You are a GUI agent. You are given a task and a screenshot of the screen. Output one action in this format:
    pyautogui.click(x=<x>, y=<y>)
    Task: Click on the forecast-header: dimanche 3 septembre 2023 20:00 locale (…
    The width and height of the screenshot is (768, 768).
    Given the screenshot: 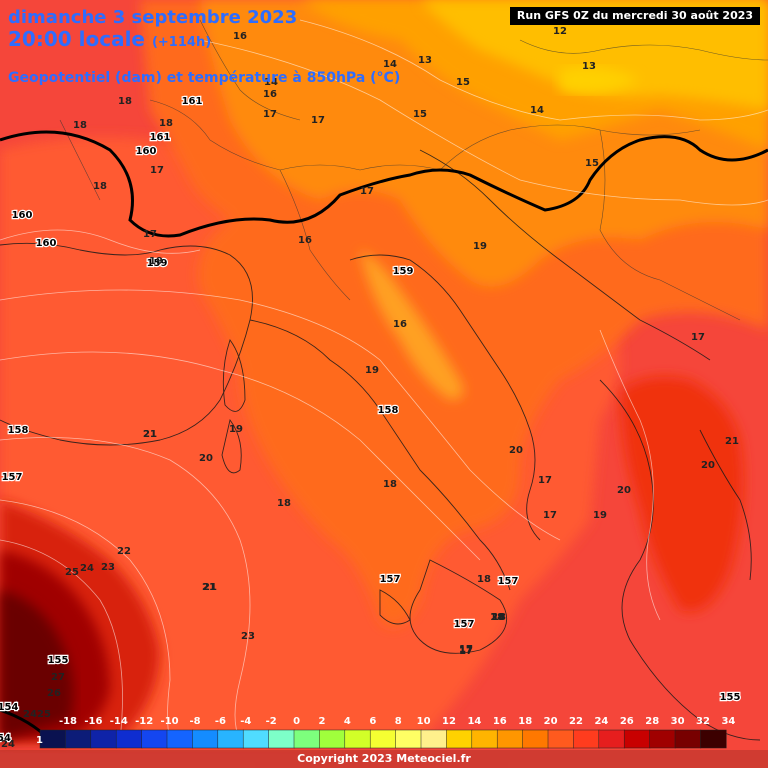 What is the action you would take?
    pyautogui.click(x=152, y=31)
    